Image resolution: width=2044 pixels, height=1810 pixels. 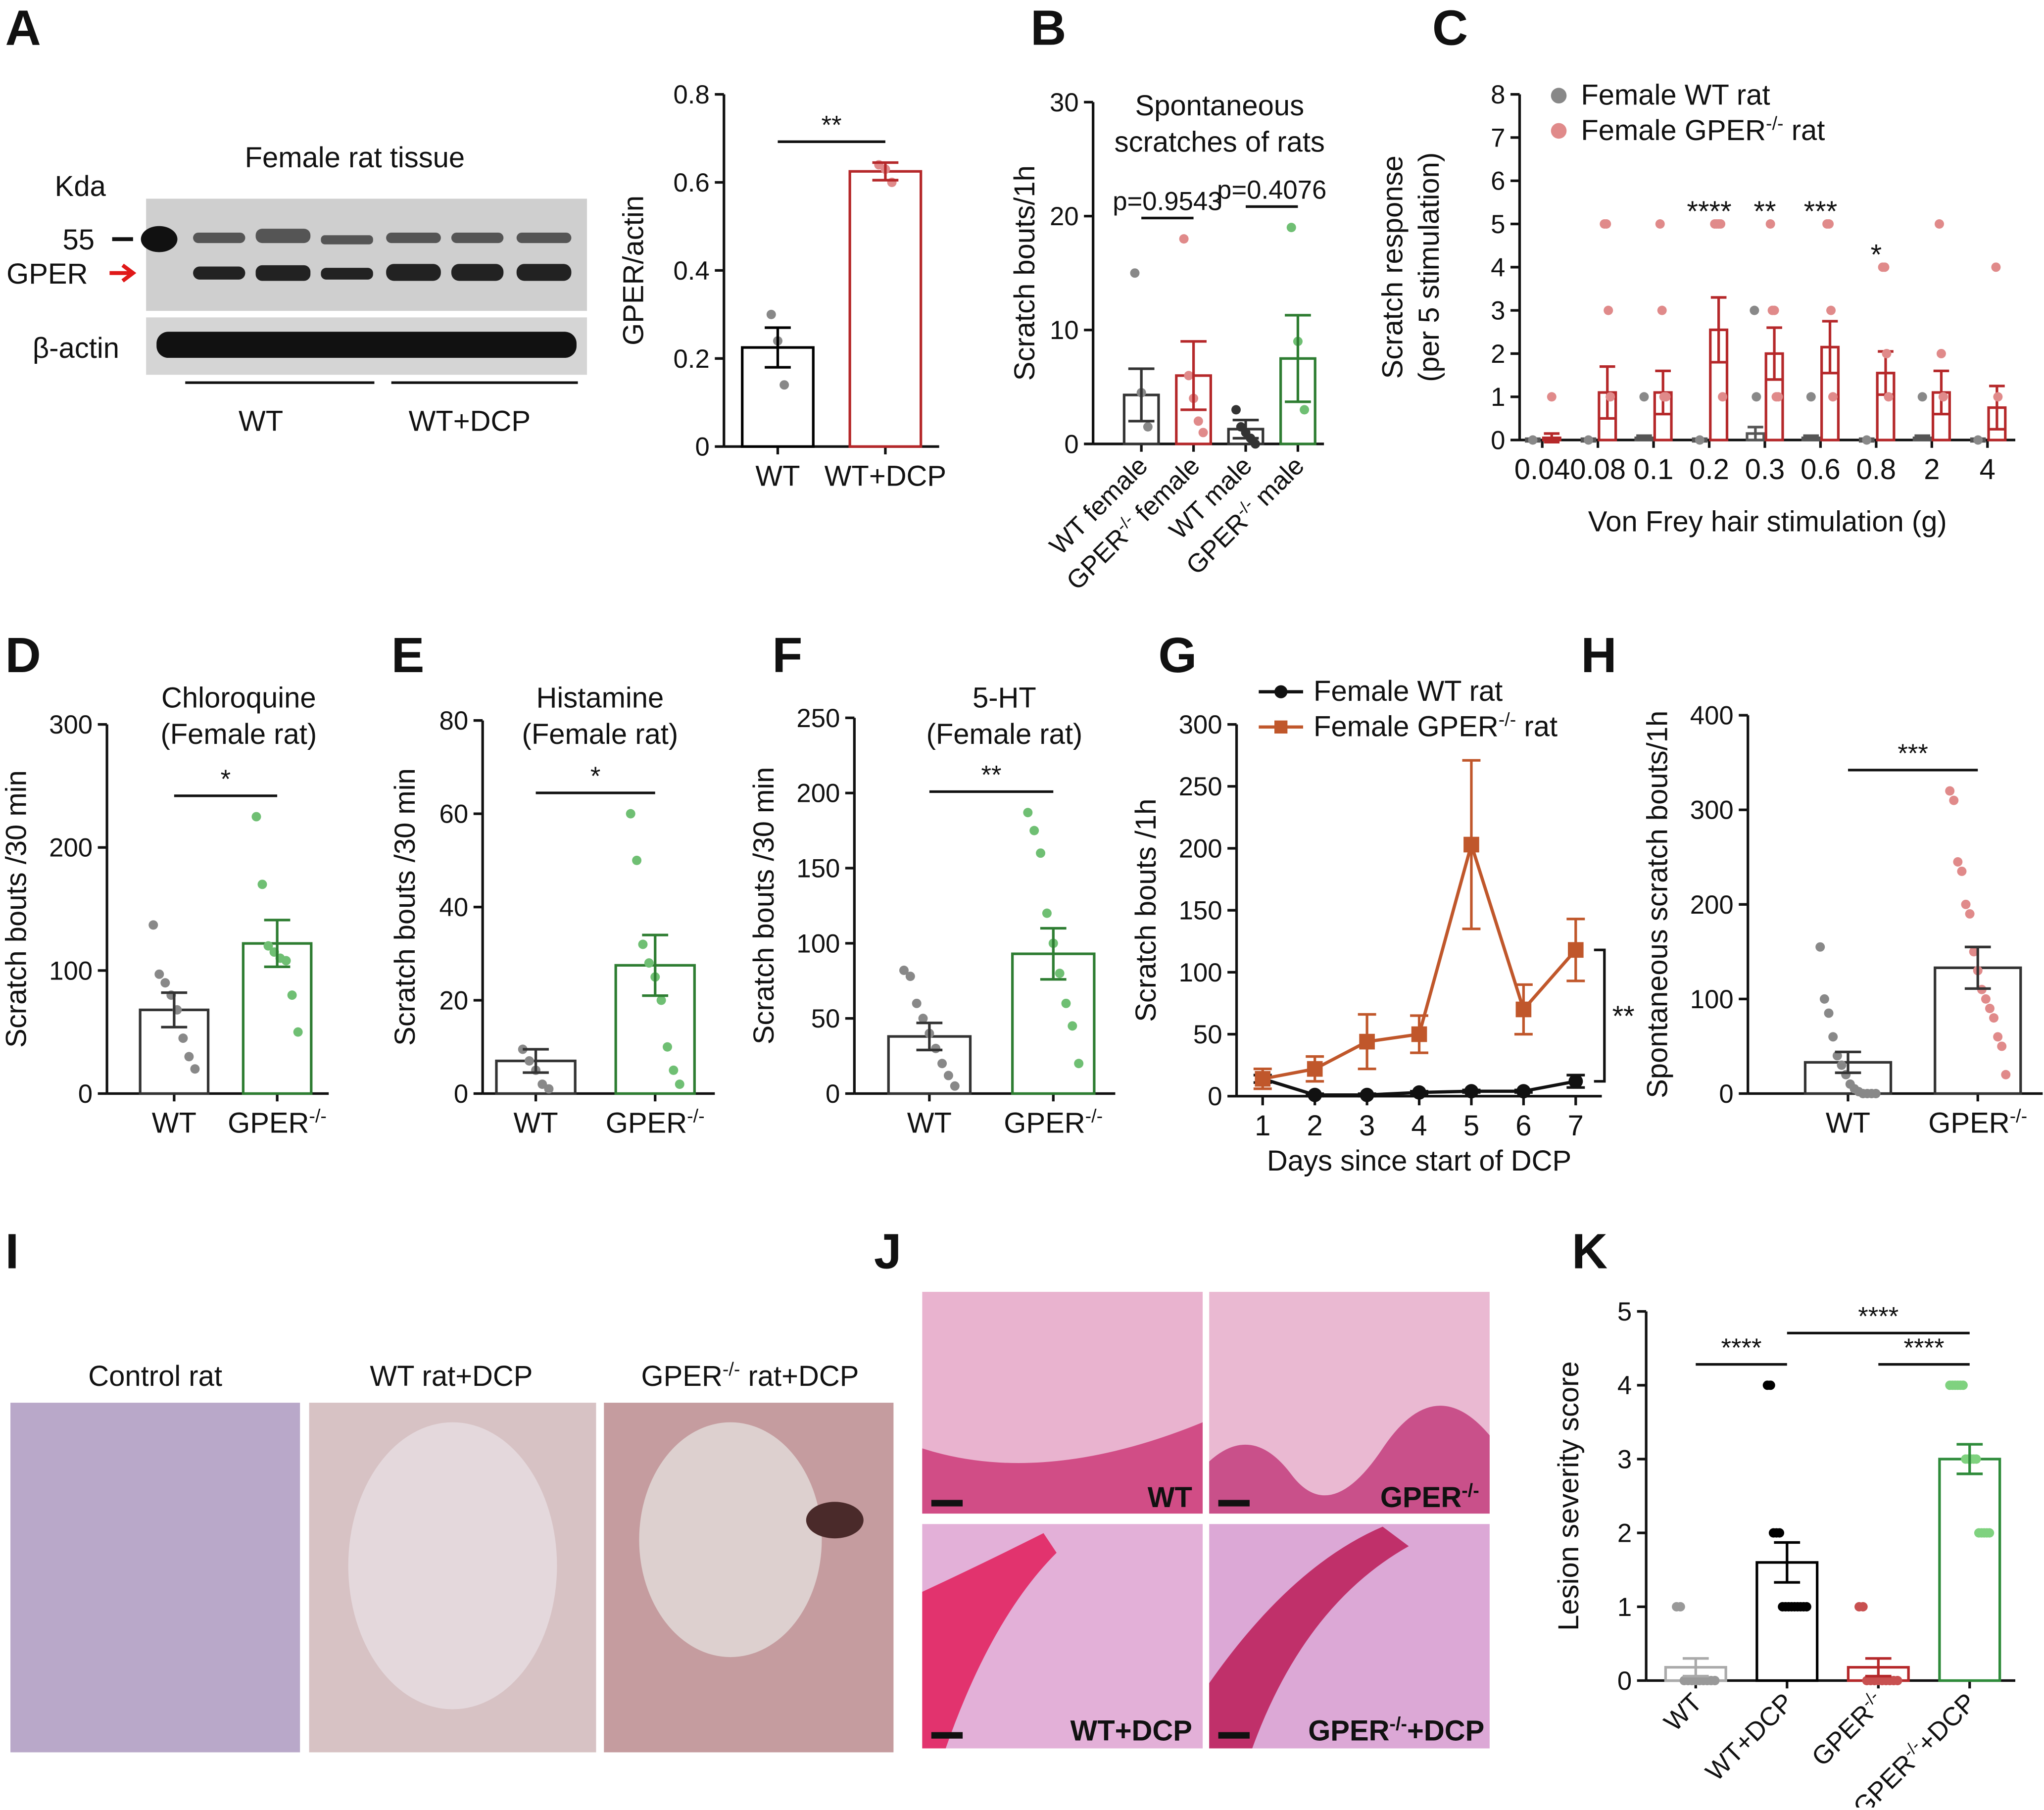 What do you see at coordinates (818, 718) in the screenshot?
I see `y-tick-label: 250` at bounding box center [818, 718].